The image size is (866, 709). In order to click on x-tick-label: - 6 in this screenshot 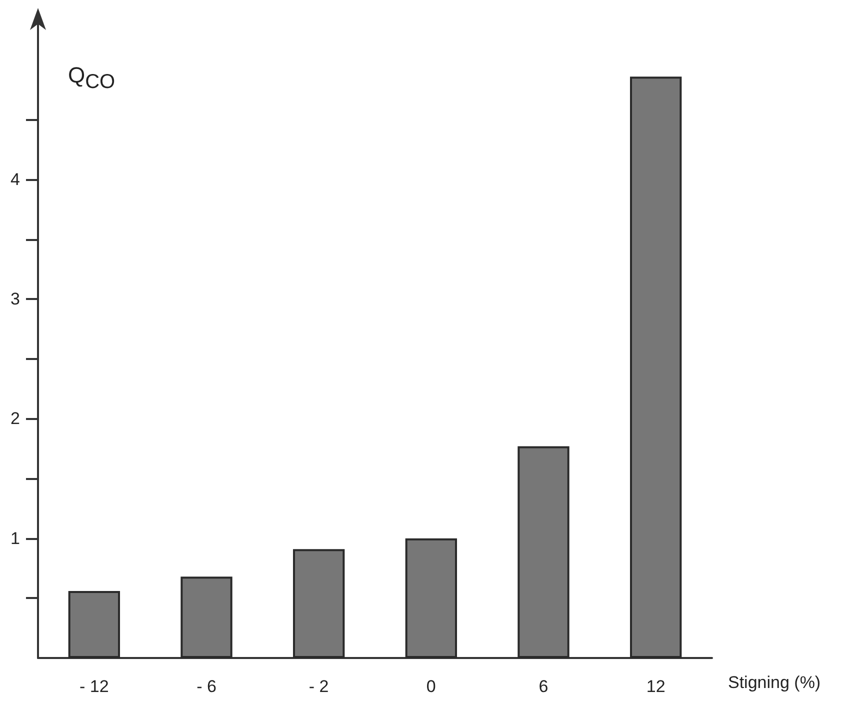, I will do `click(206, 686)`.